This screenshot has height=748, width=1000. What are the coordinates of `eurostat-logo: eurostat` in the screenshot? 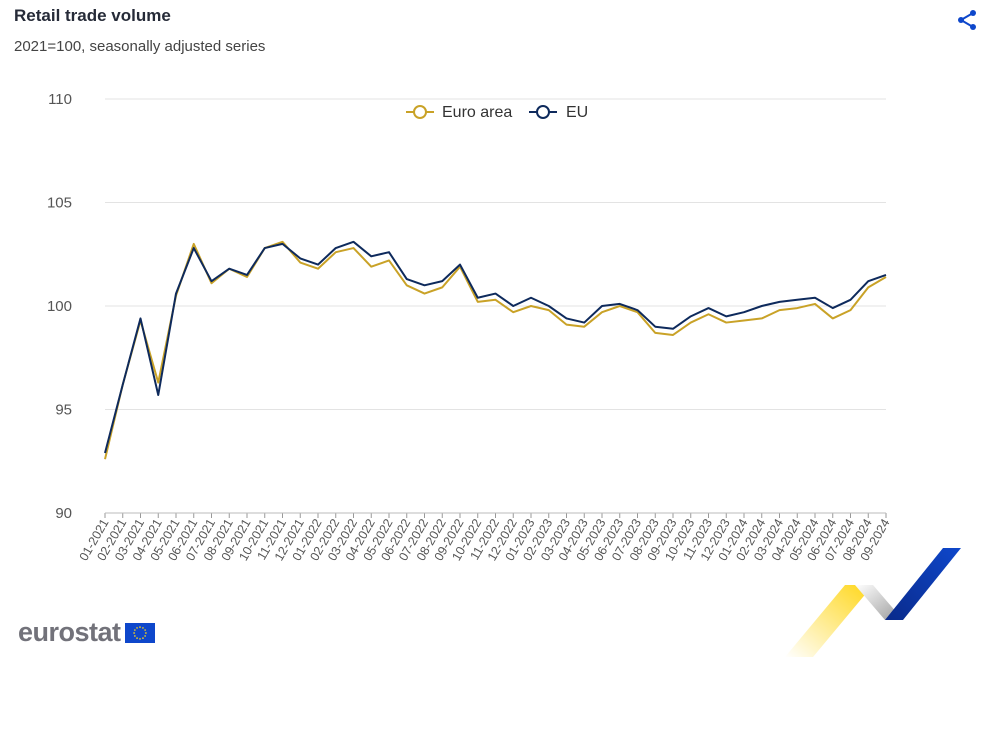 It's located at (86, 632).